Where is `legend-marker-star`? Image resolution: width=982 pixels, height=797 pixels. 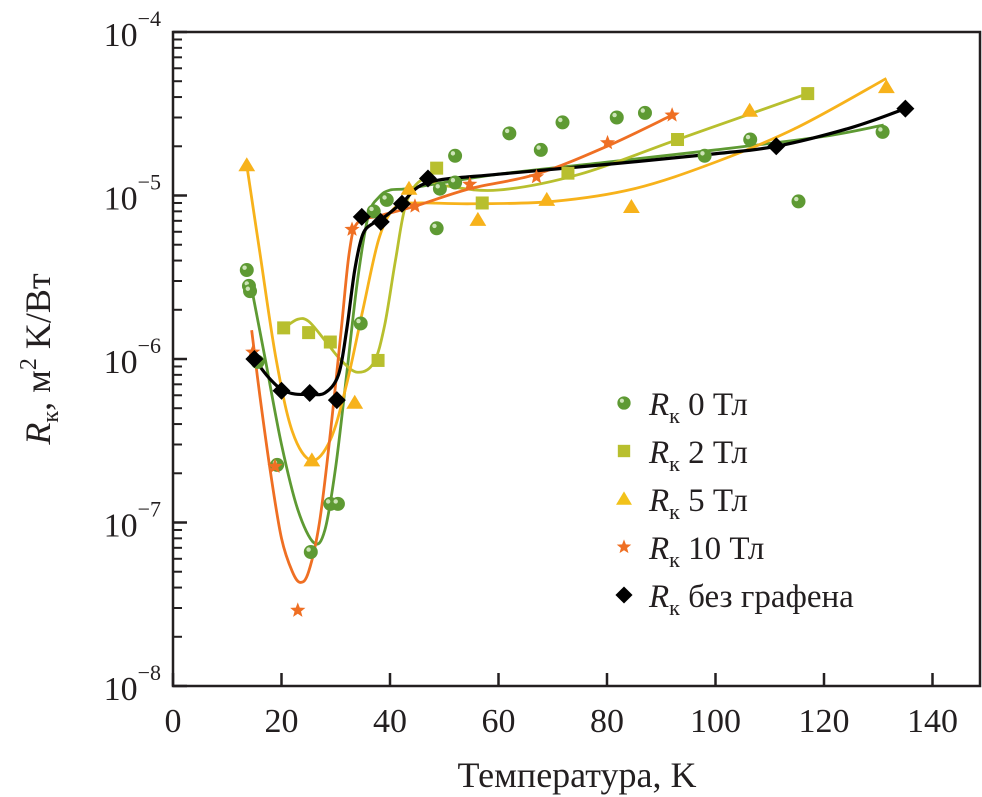
legend-marker-star is located at coordinates (624, 546).